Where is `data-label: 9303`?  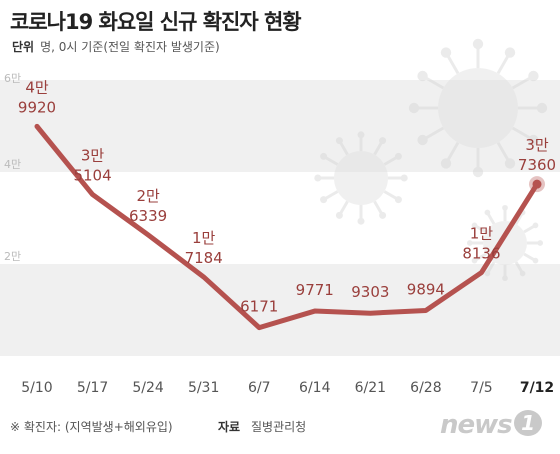 data-label: 9303 is located at coordinates (370, 292).